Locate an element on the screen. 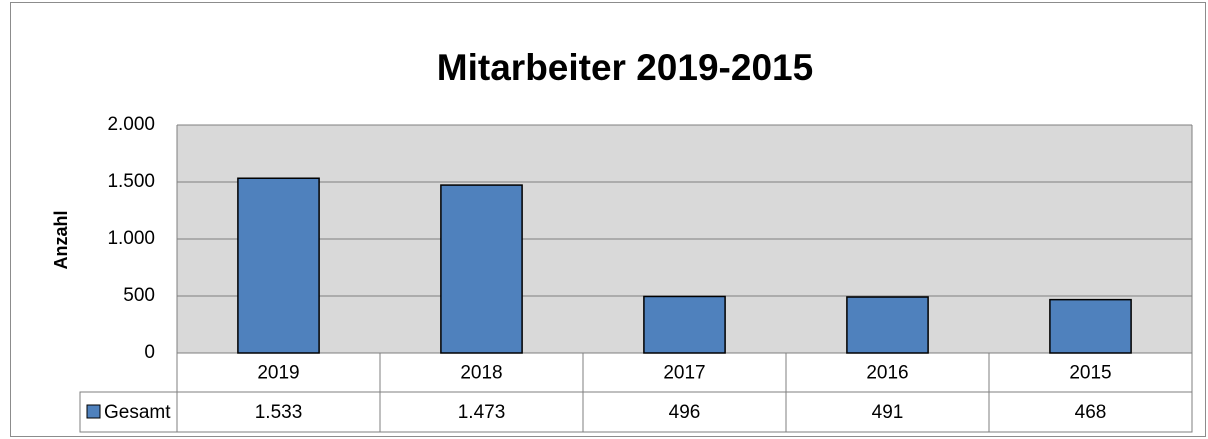  x-tick-label: 2017 is located at coordinates (684, 373).